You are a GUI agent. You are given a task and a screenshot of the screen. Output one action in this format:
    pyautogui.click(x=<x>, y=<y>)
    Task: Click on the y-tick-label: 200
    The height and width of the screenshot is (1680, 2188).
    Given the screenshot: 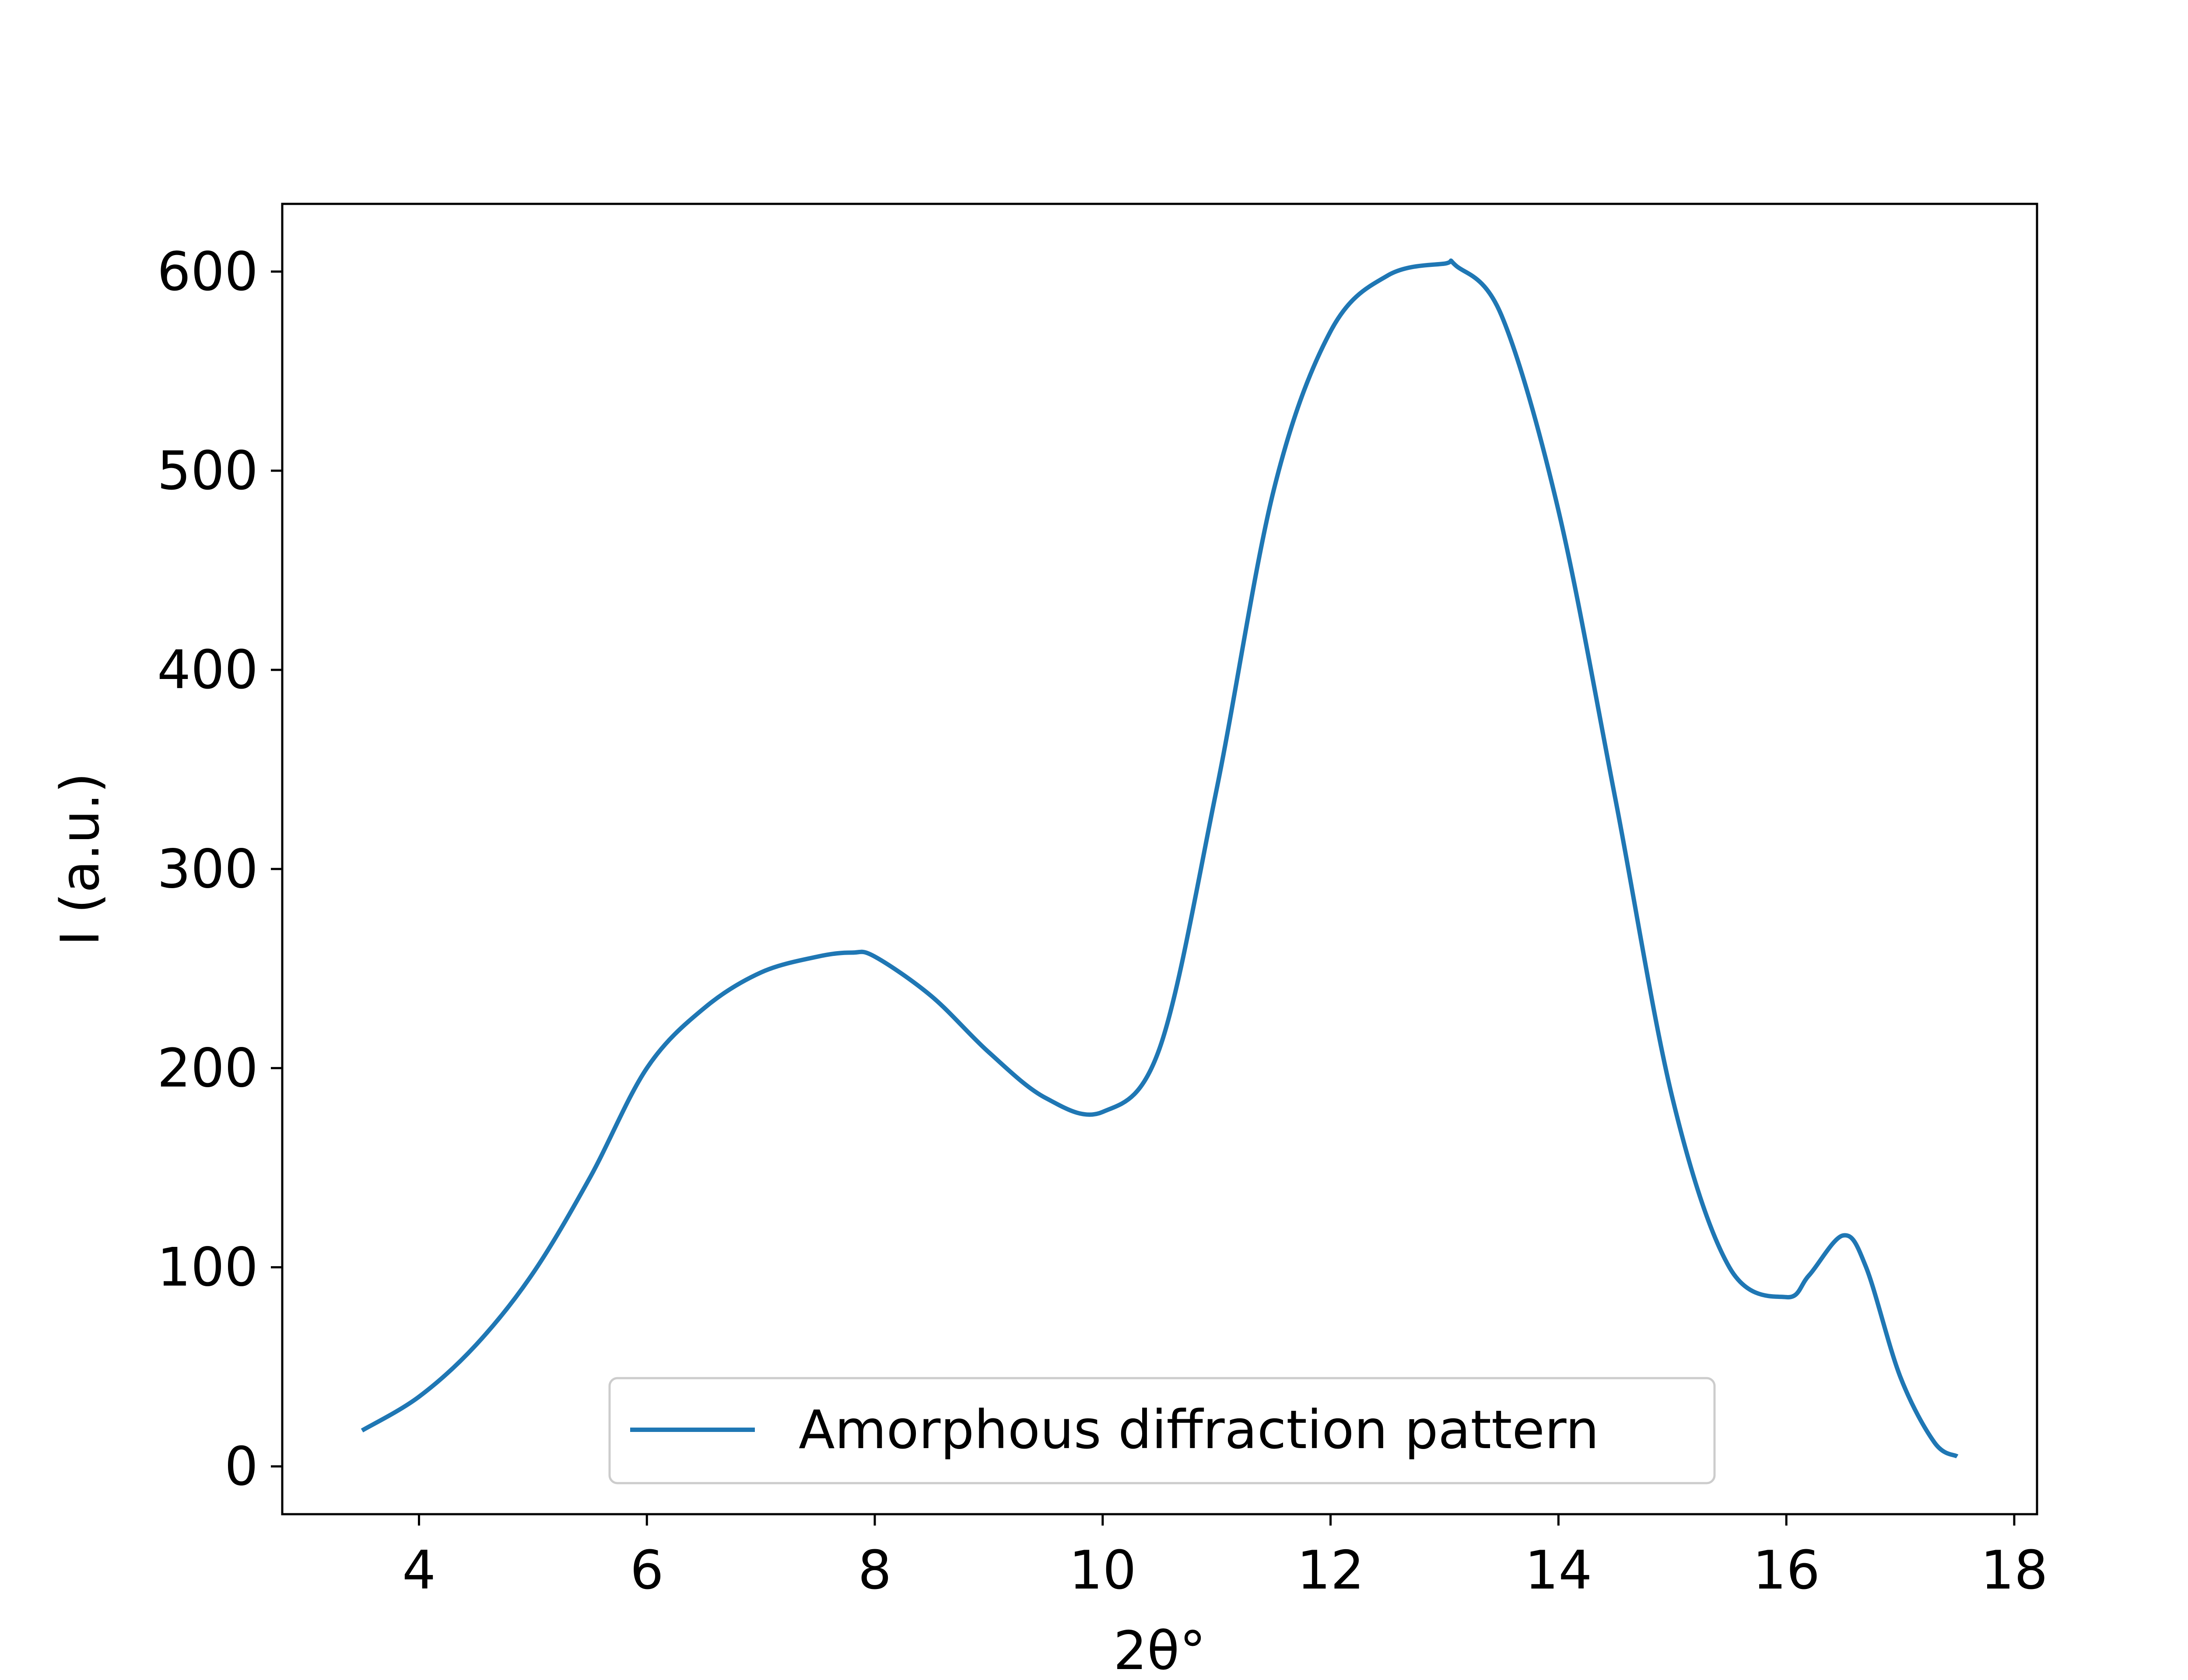 What is the action you would take?
    pyautogui.click(x=207, y=1068)
    